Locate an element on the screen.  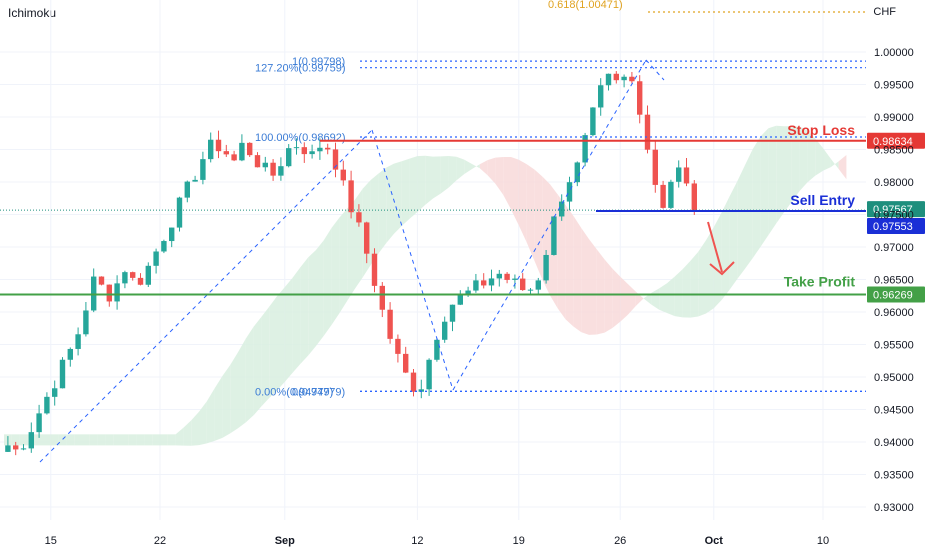
take-profit-label: Take Profit is located at coordinates (820, 282).